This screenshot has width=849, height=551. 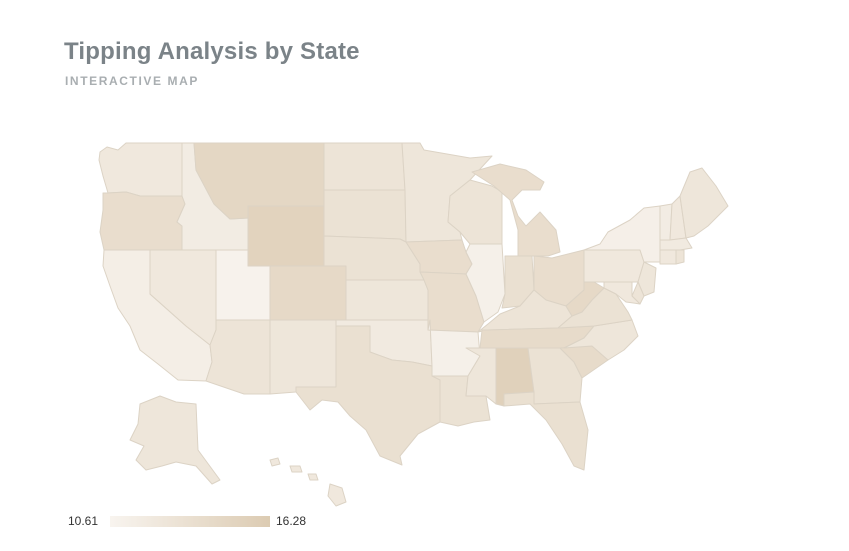 I want to click on state-nj, so click(x=647, y=279).